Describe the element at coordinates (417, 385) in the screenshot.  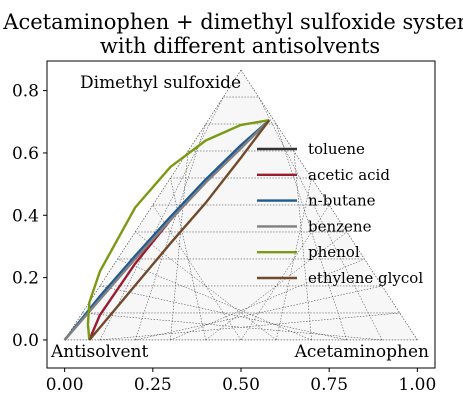
I see `x-tick-label: 1.00` at that location.